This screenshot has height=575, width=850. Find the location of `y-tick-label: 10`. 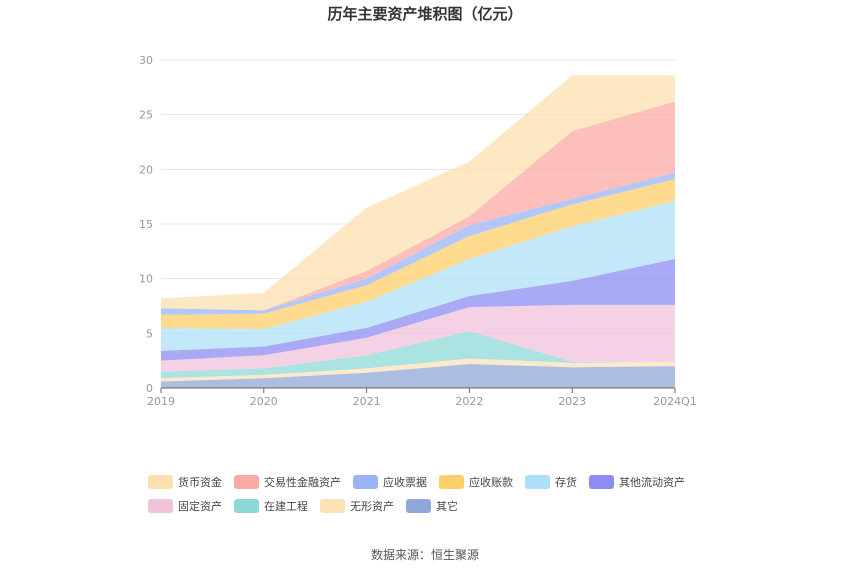

y-tick-label: 10 is located at coordinates (146, 279).